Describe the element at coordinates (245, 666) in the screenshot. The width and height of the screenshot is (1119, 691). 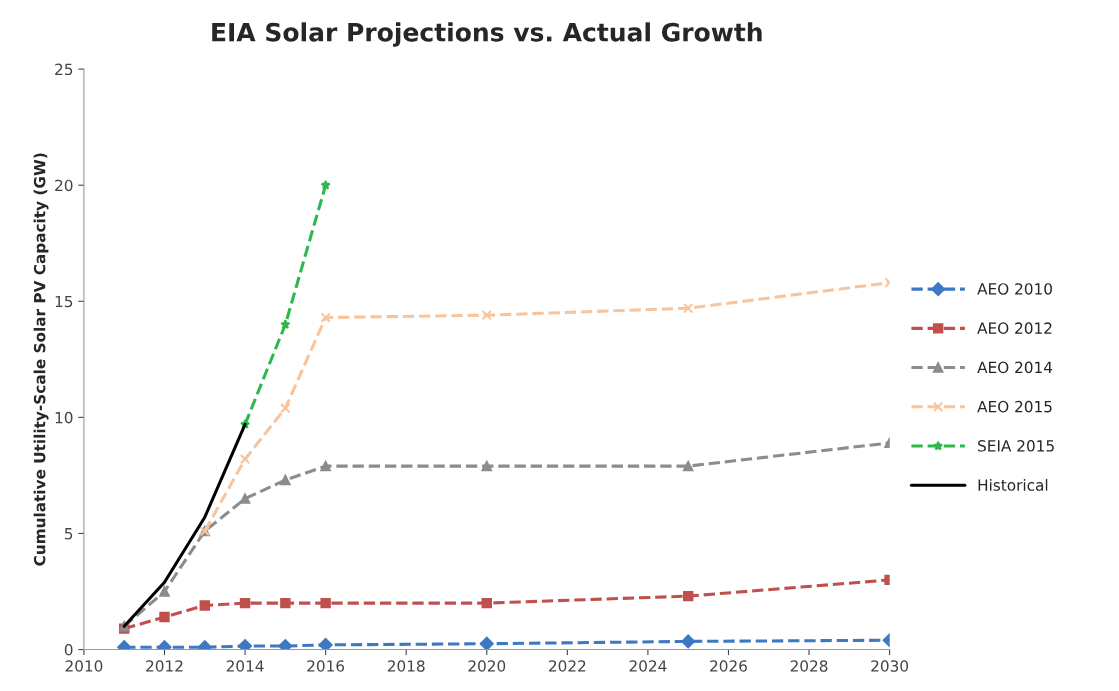
I see `x-tick-label: 2014` at that location.